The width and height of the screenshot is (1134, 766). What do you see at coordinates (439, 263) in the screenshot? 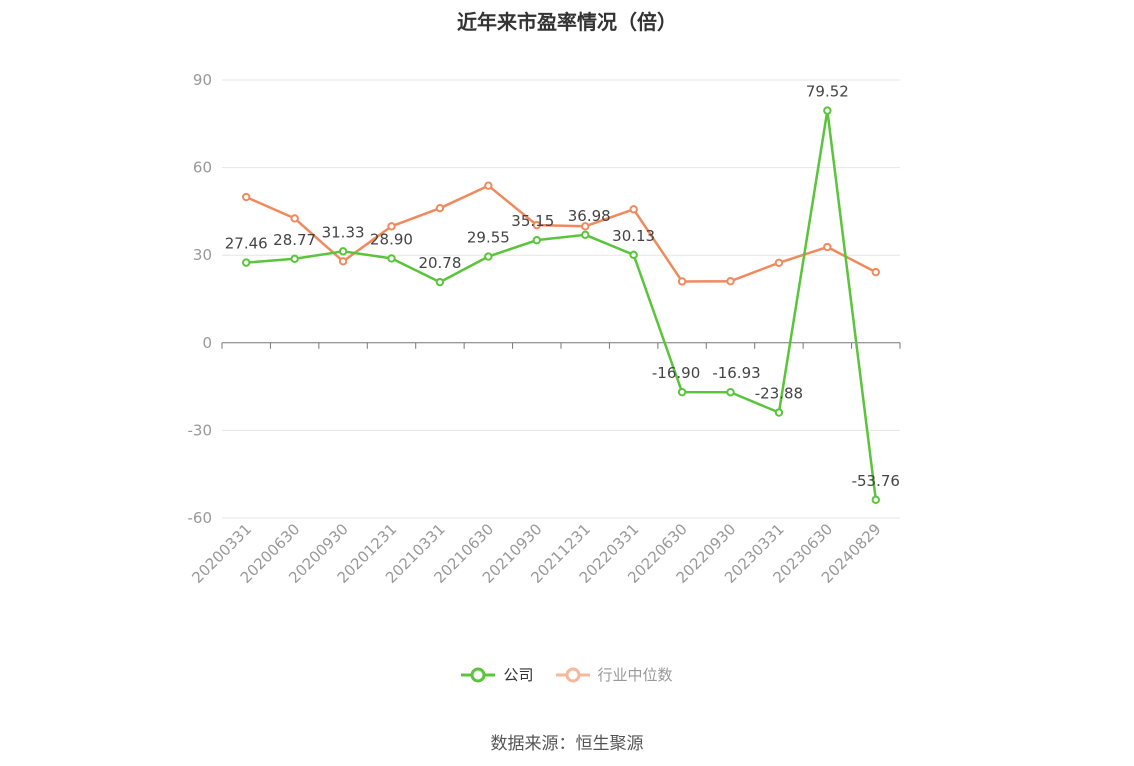
I see `data-label: 20.78` at bounding box center [439, 263].